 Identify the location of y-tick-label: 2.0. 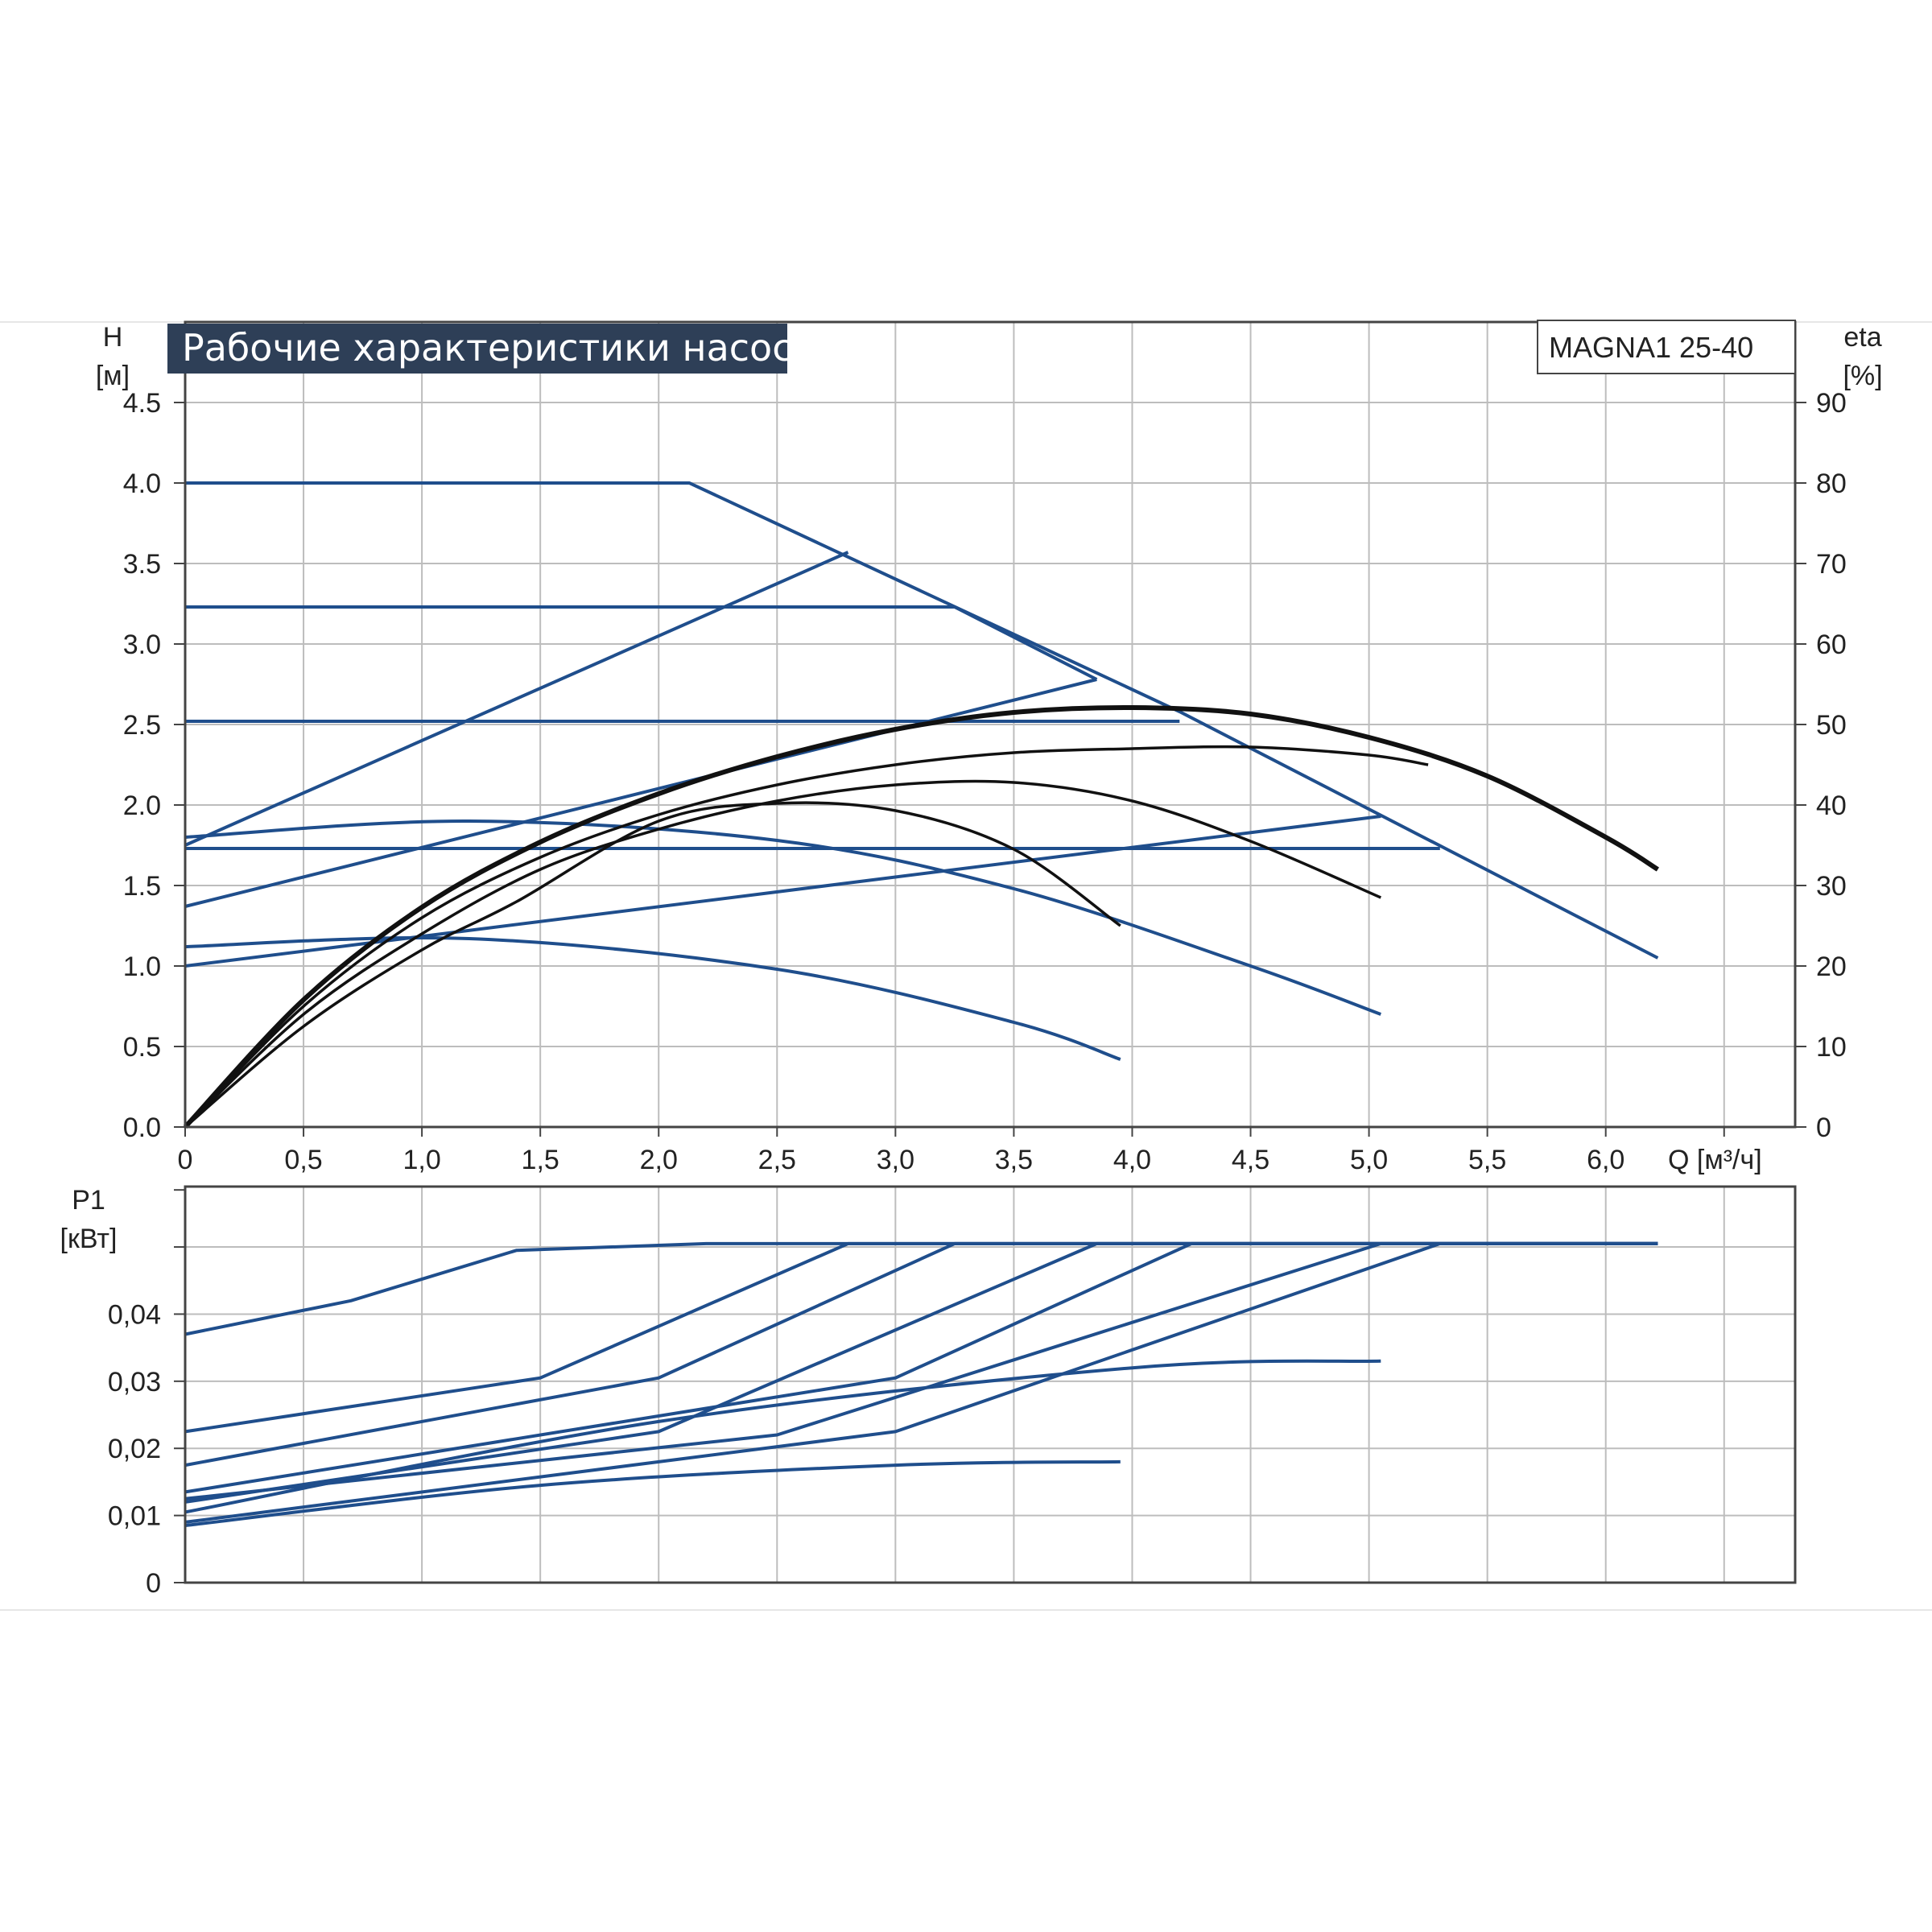
(142, 806).